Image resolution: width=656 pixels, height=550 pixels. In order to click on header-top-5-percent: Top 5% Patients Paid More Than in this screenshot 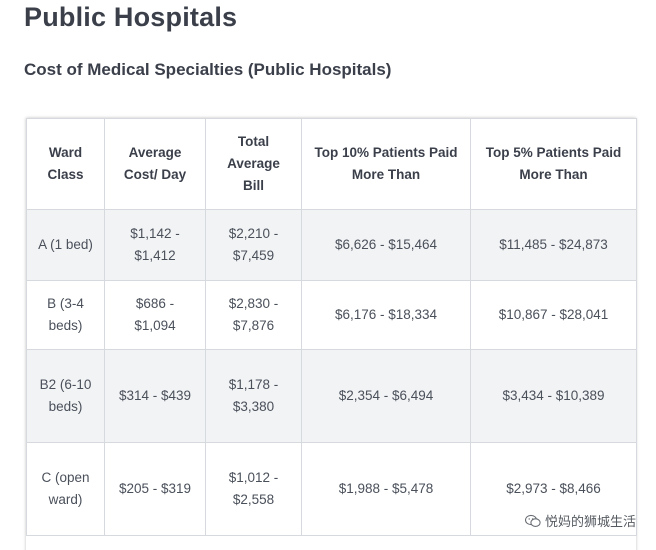, I will do `click(553, 164)`.